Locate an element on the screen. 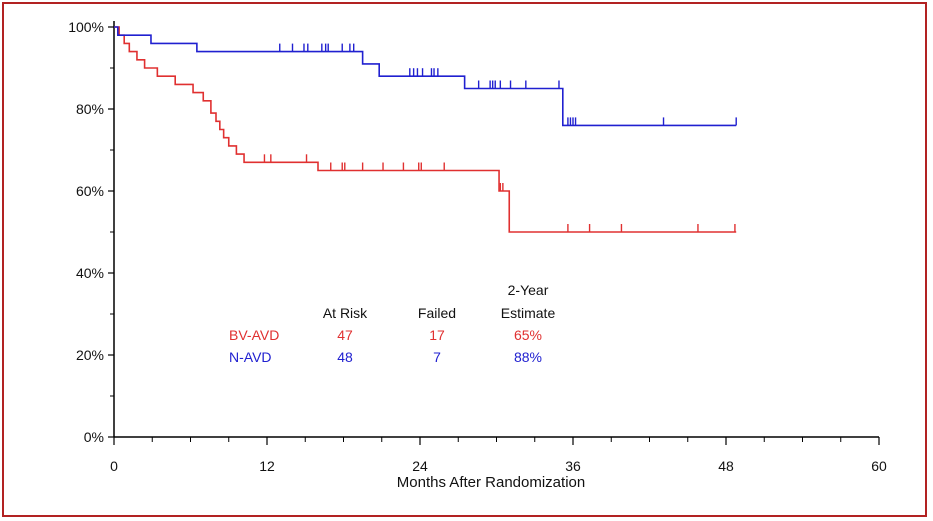 The height and width of the screenshot is (521, 933). y-tick-label: 100% is located at coordinates (86, 27).